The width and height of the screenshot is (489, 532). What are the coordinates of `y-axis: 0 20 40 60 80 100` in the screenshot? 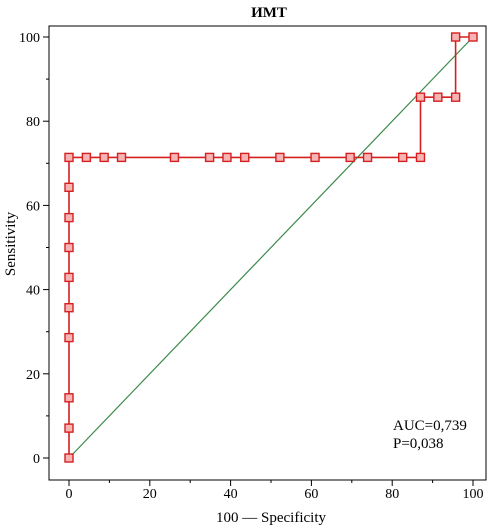 It's located at (34, 249).